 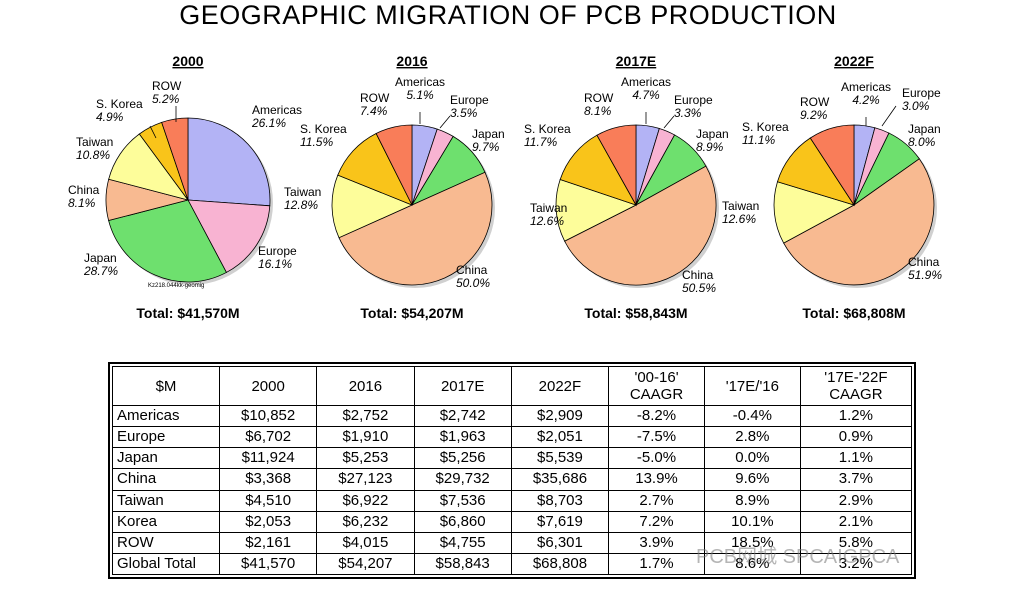 What do you see at coordinates (365, 458) in the screenshot?
I see `table-cell: $5,253` at bounding box center [365, 458].